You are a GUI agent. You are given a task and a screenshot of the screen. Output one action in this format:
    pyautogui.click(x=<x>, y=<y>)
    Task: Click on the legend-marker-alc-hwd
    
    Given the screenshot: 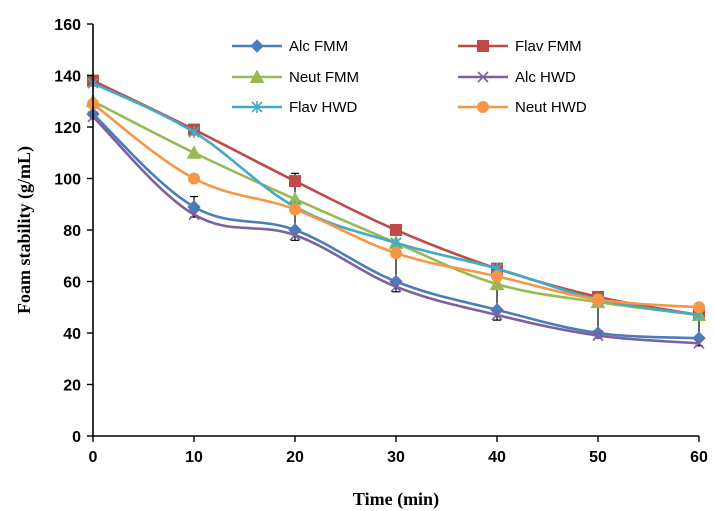 What is the action you would take?
    pyautogui.click(x=483, y=77)
    